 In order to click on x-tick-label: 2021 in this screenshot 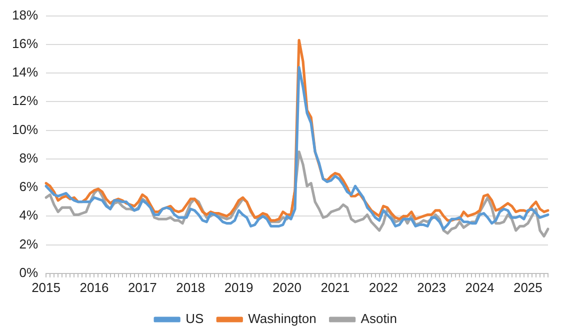, I will do `click(335, 287)`.